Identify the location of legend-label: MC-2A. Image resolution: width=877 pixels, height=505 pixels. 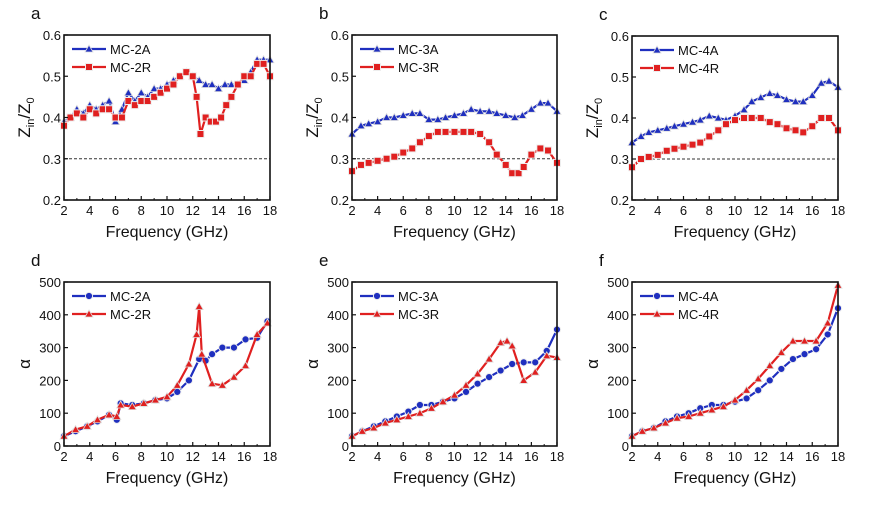
(130, 49).